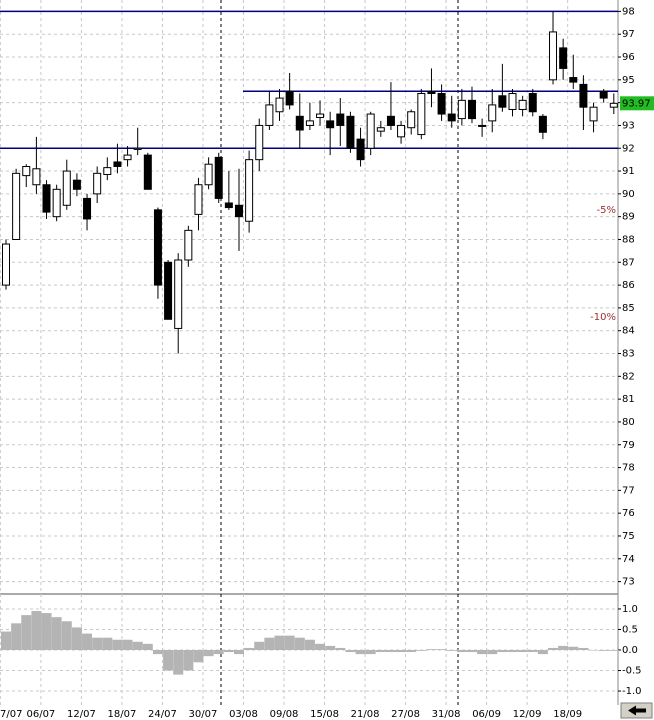 The image size is (654, 720). What do you see at coordinates (628, 125) in the screenshot?
I see `y-tick-label: 93` at bounding box center [628, 125].